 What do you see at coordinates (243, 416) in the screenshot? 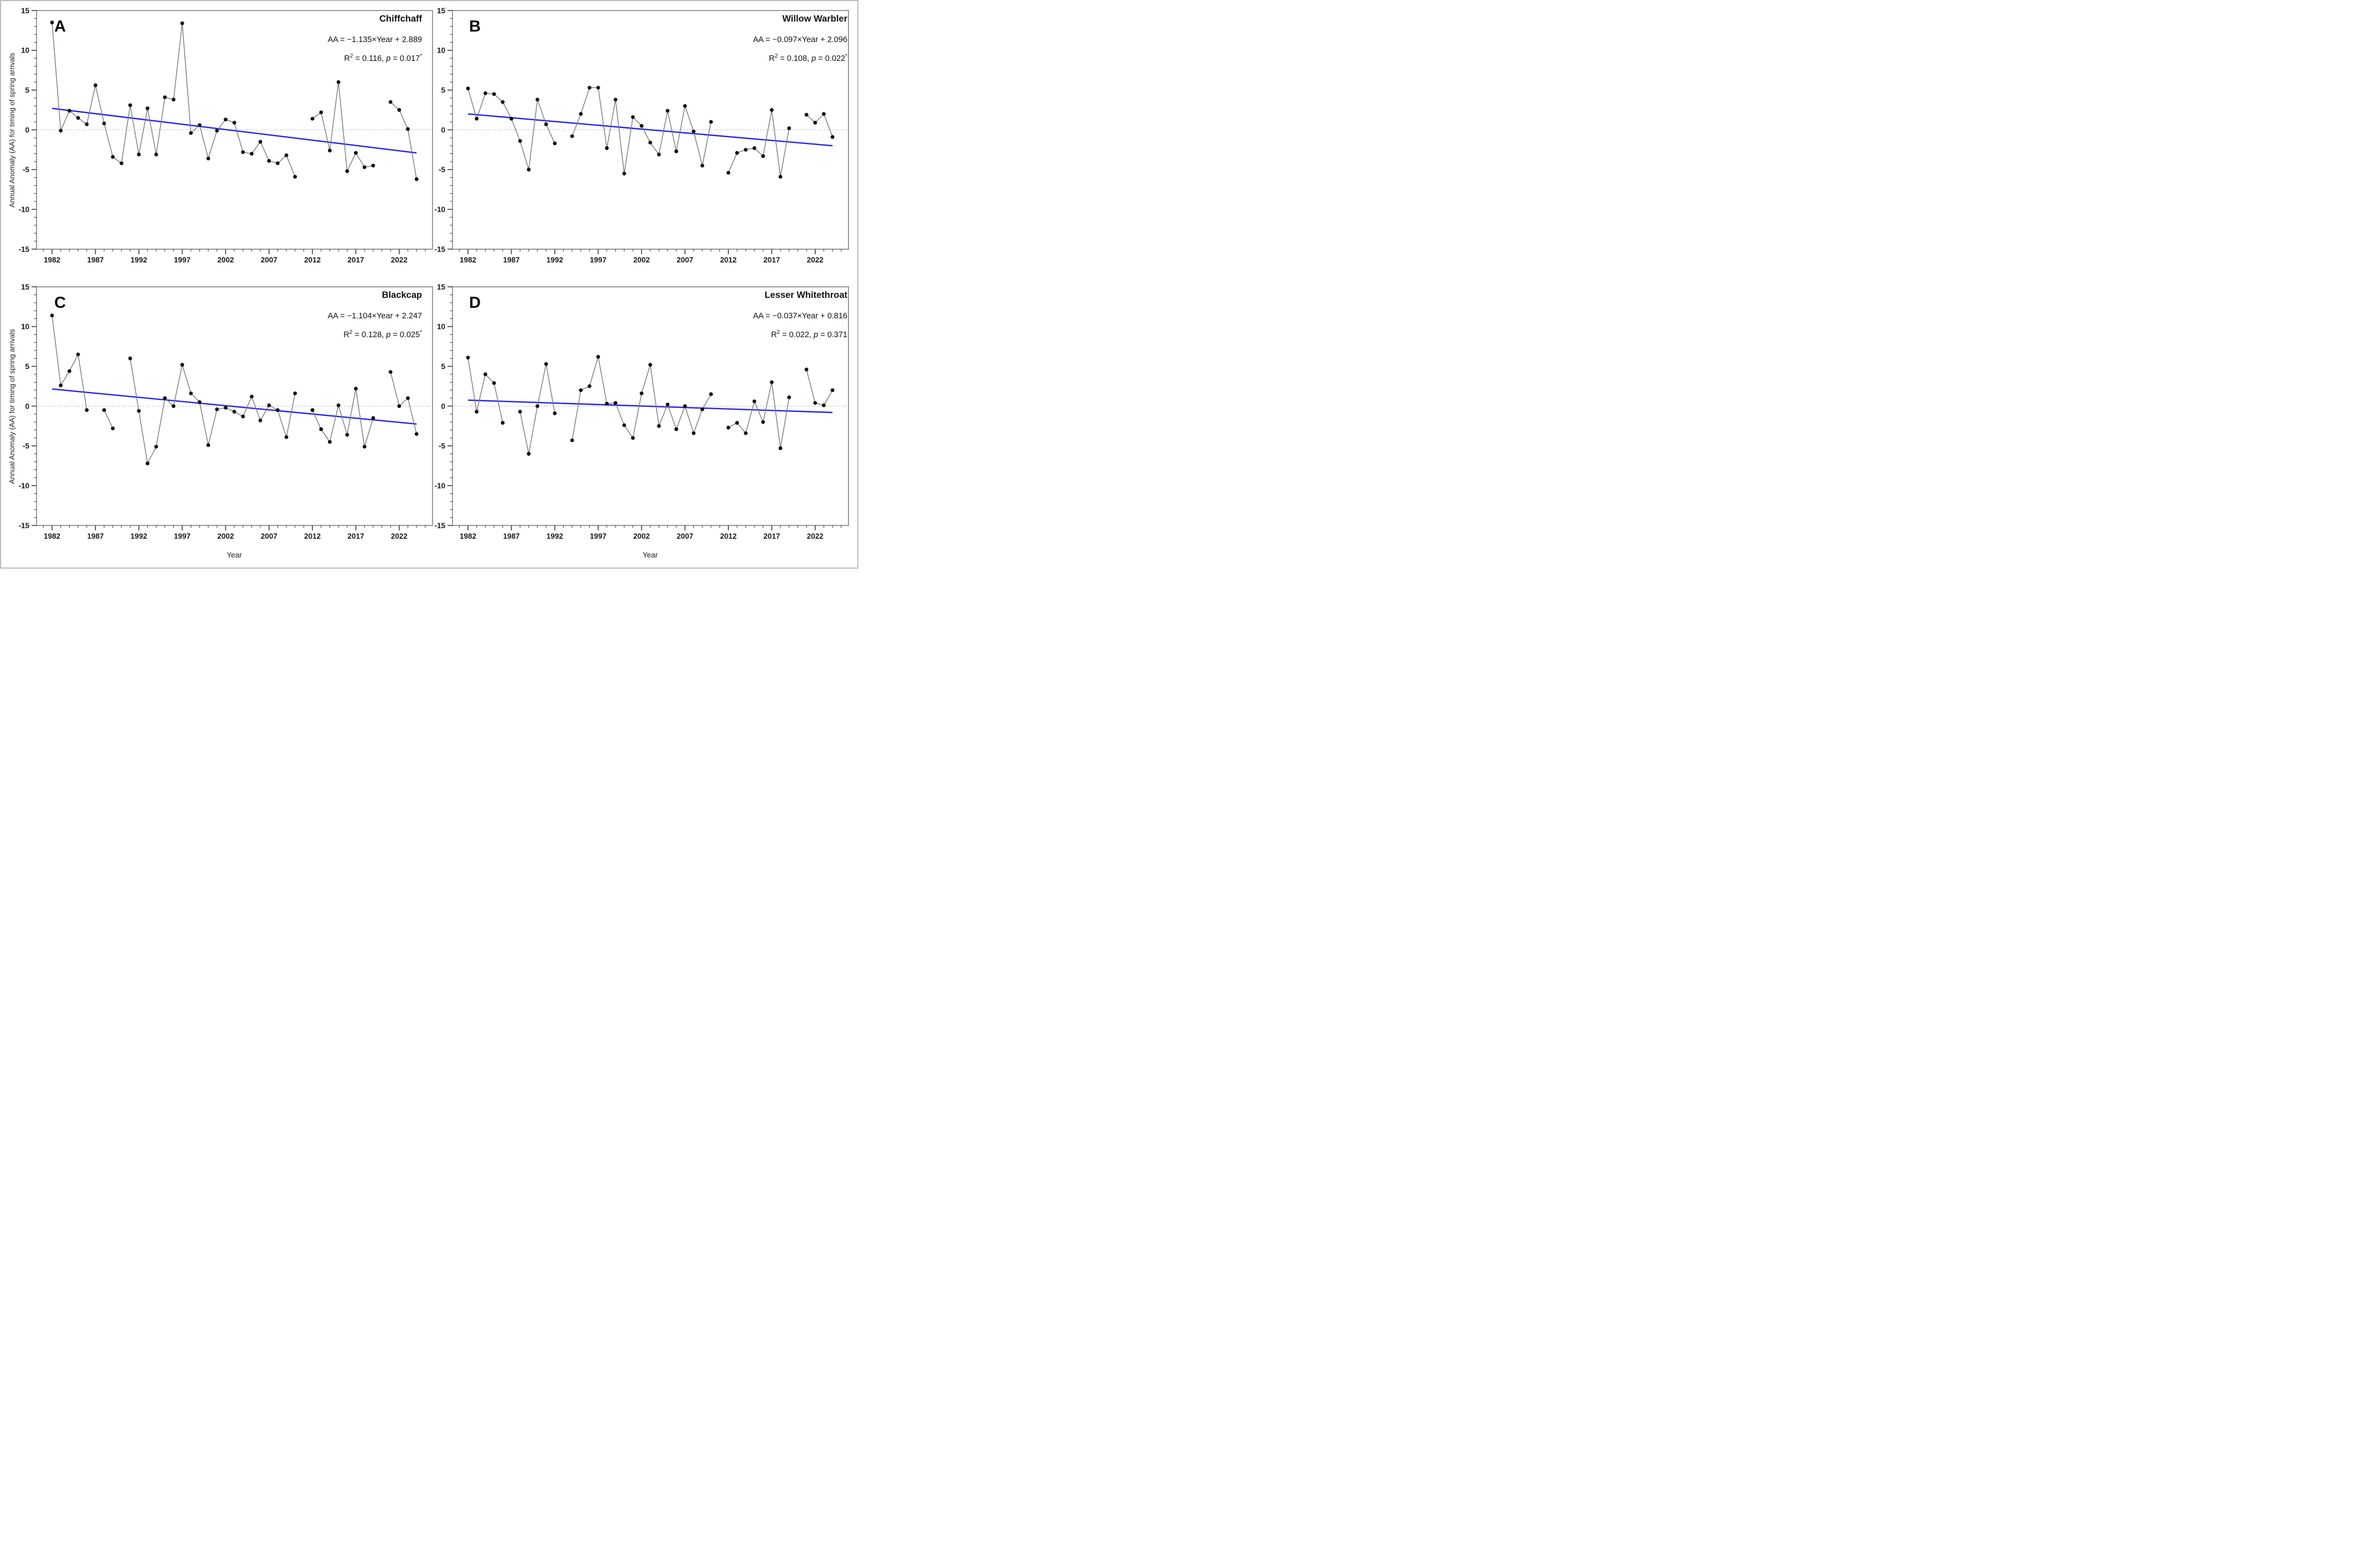
I see `data-point-C-2004` at bounding box center [243, 416].